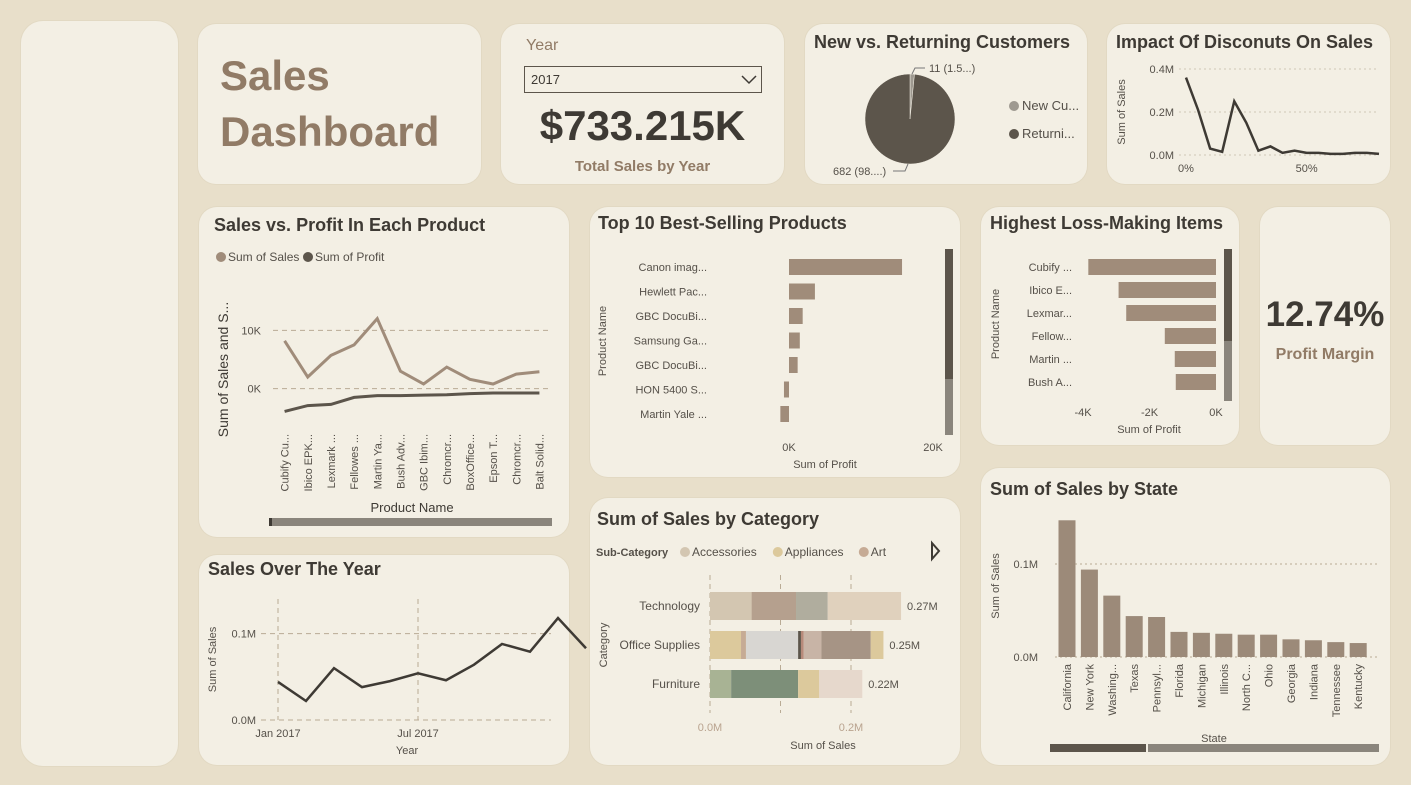 The height and width of the screenshot is (785, 1411). What do you see at coordinates (660, 645) in the screenshot?
I see `y-tick-label: Office Supplies` at bounding box center [660, 645].